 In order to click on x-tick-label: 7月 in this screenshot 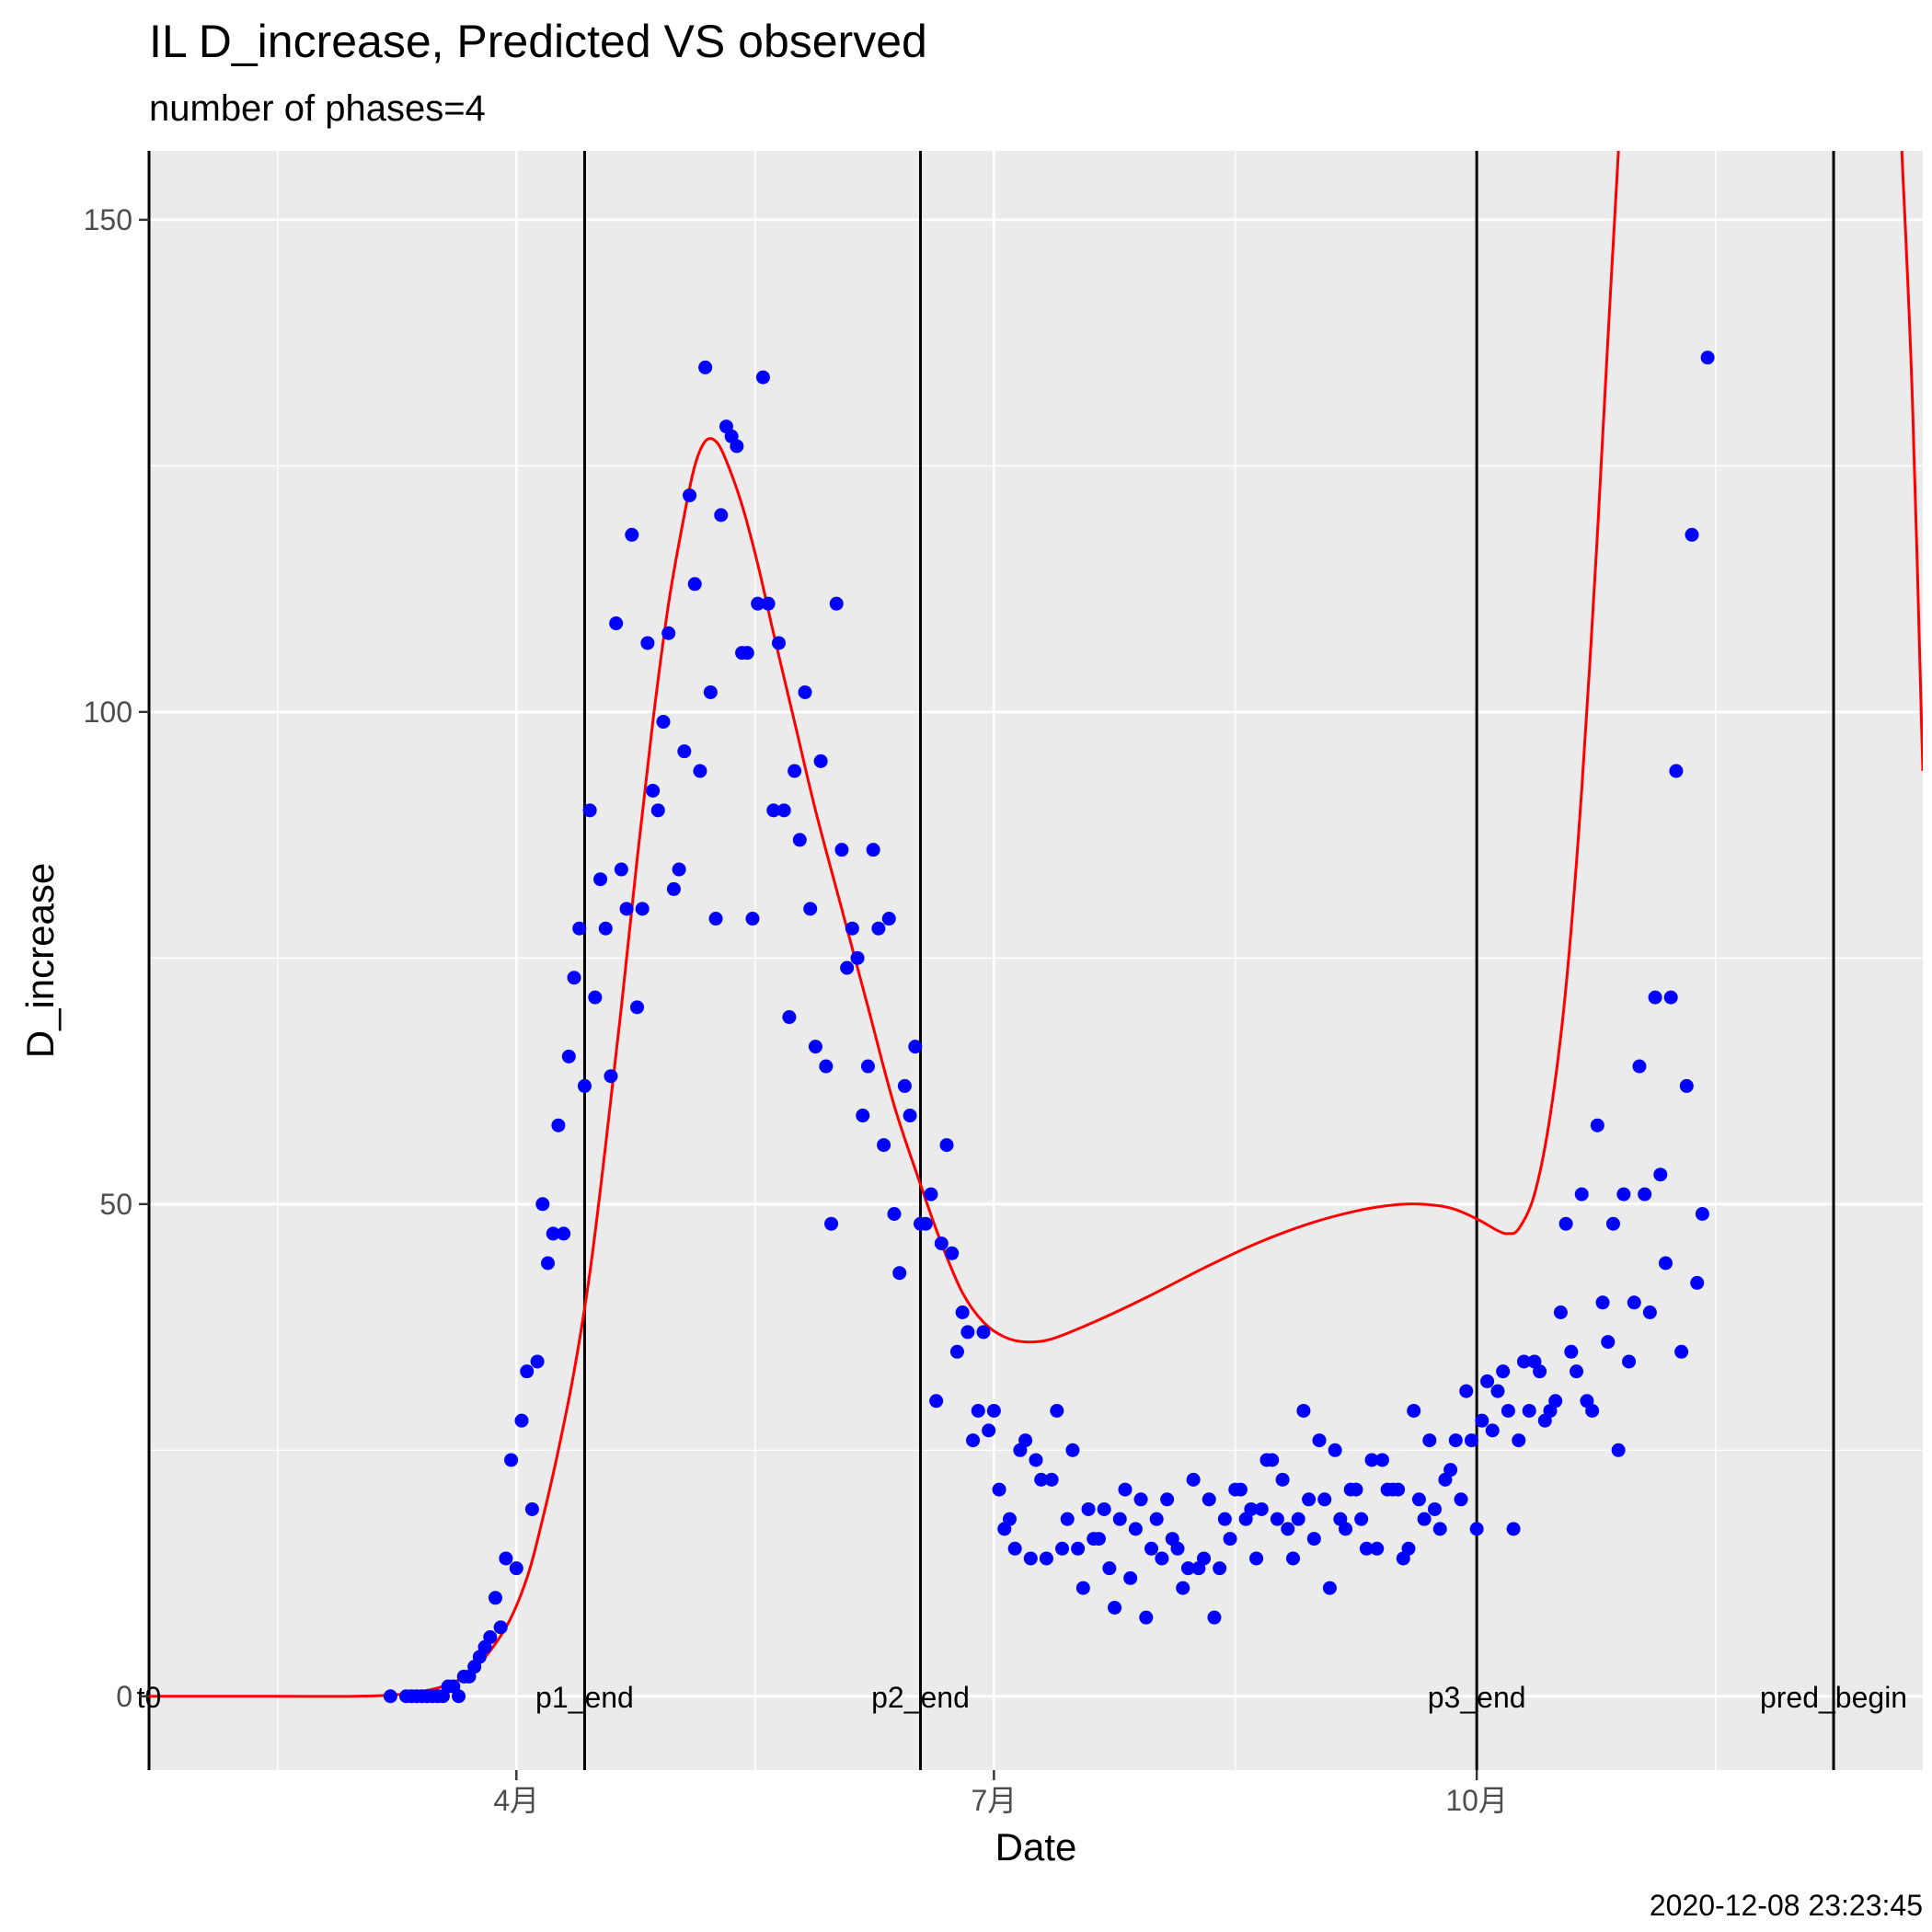, I will do `click(994, 1800)`.